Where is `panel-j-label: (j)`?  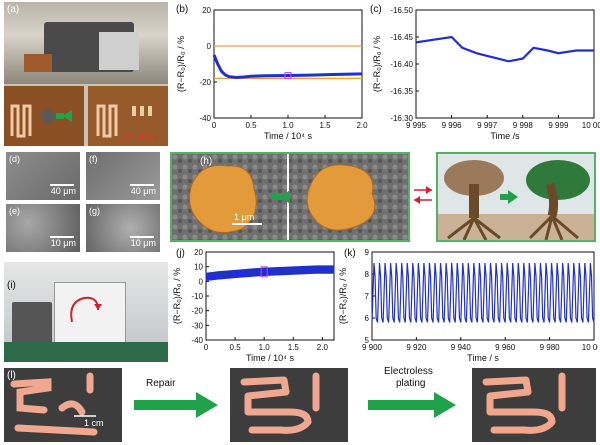
panel-j-label: (j) is located at coordinates (180, 253).